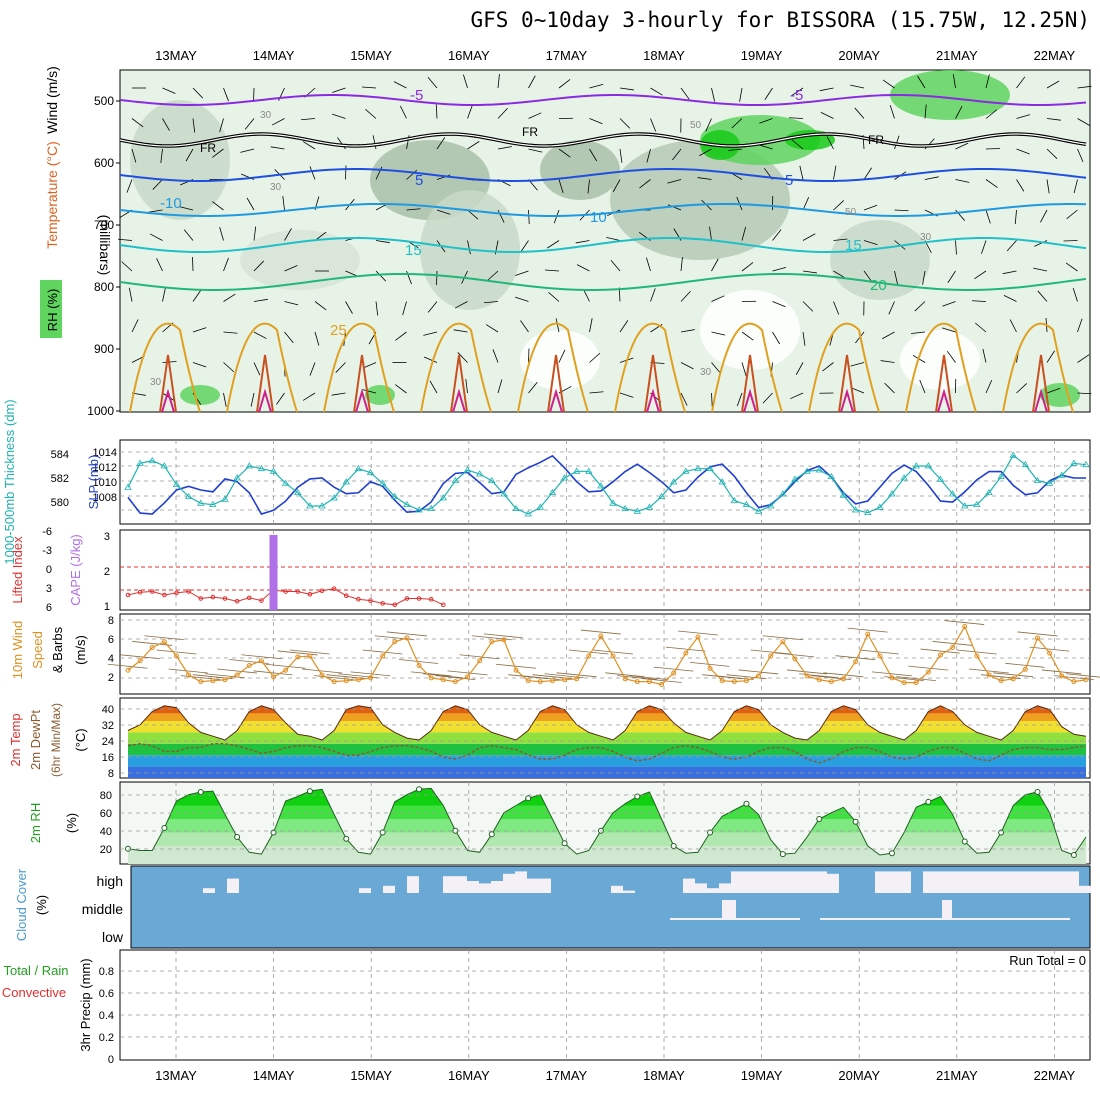 The image size is (1100, 1100). I want to click on temp-tick: 32, so click(108, 726).